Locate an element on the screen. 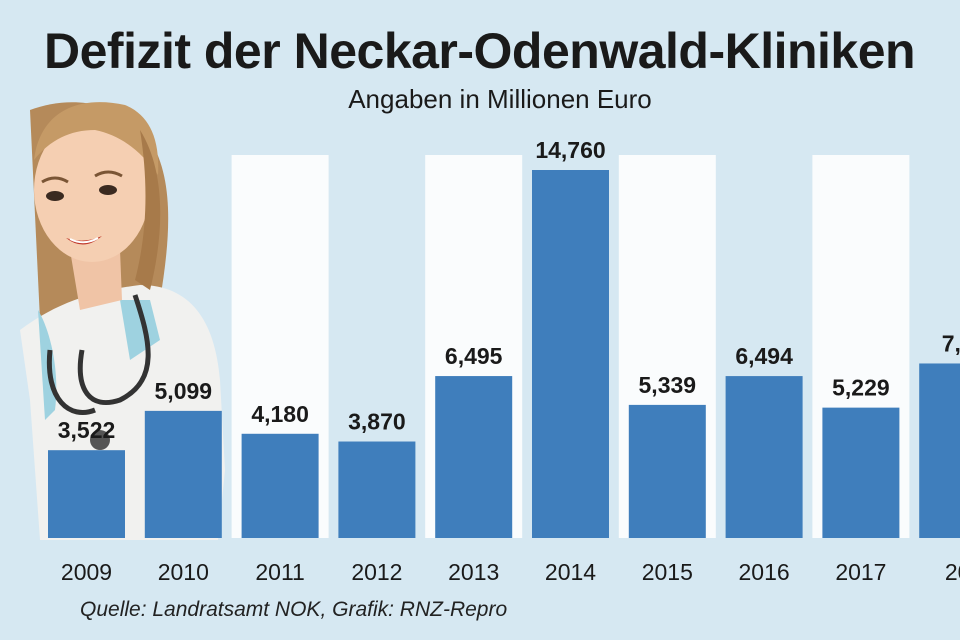 This screenshot has height=640, width=960. data-label-20: 7,0 is located at coordinates (951, 343).